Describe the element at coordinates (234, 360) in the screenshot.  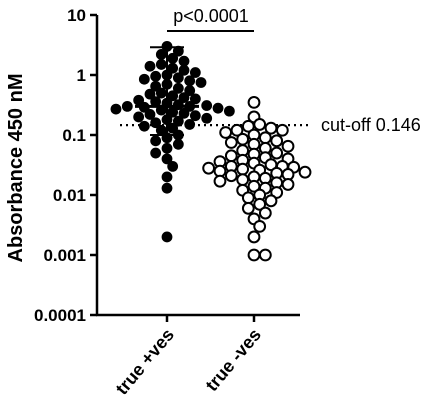
I see `x-category-label: true -ves` at that location.